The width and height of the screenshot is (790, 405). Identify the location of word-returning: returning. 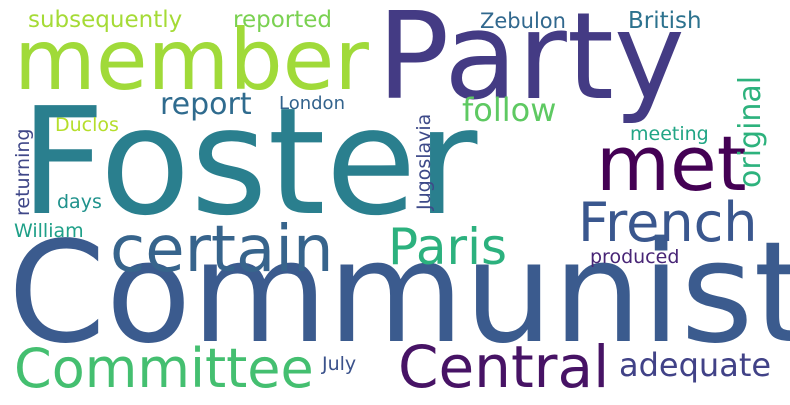
(23, 172).